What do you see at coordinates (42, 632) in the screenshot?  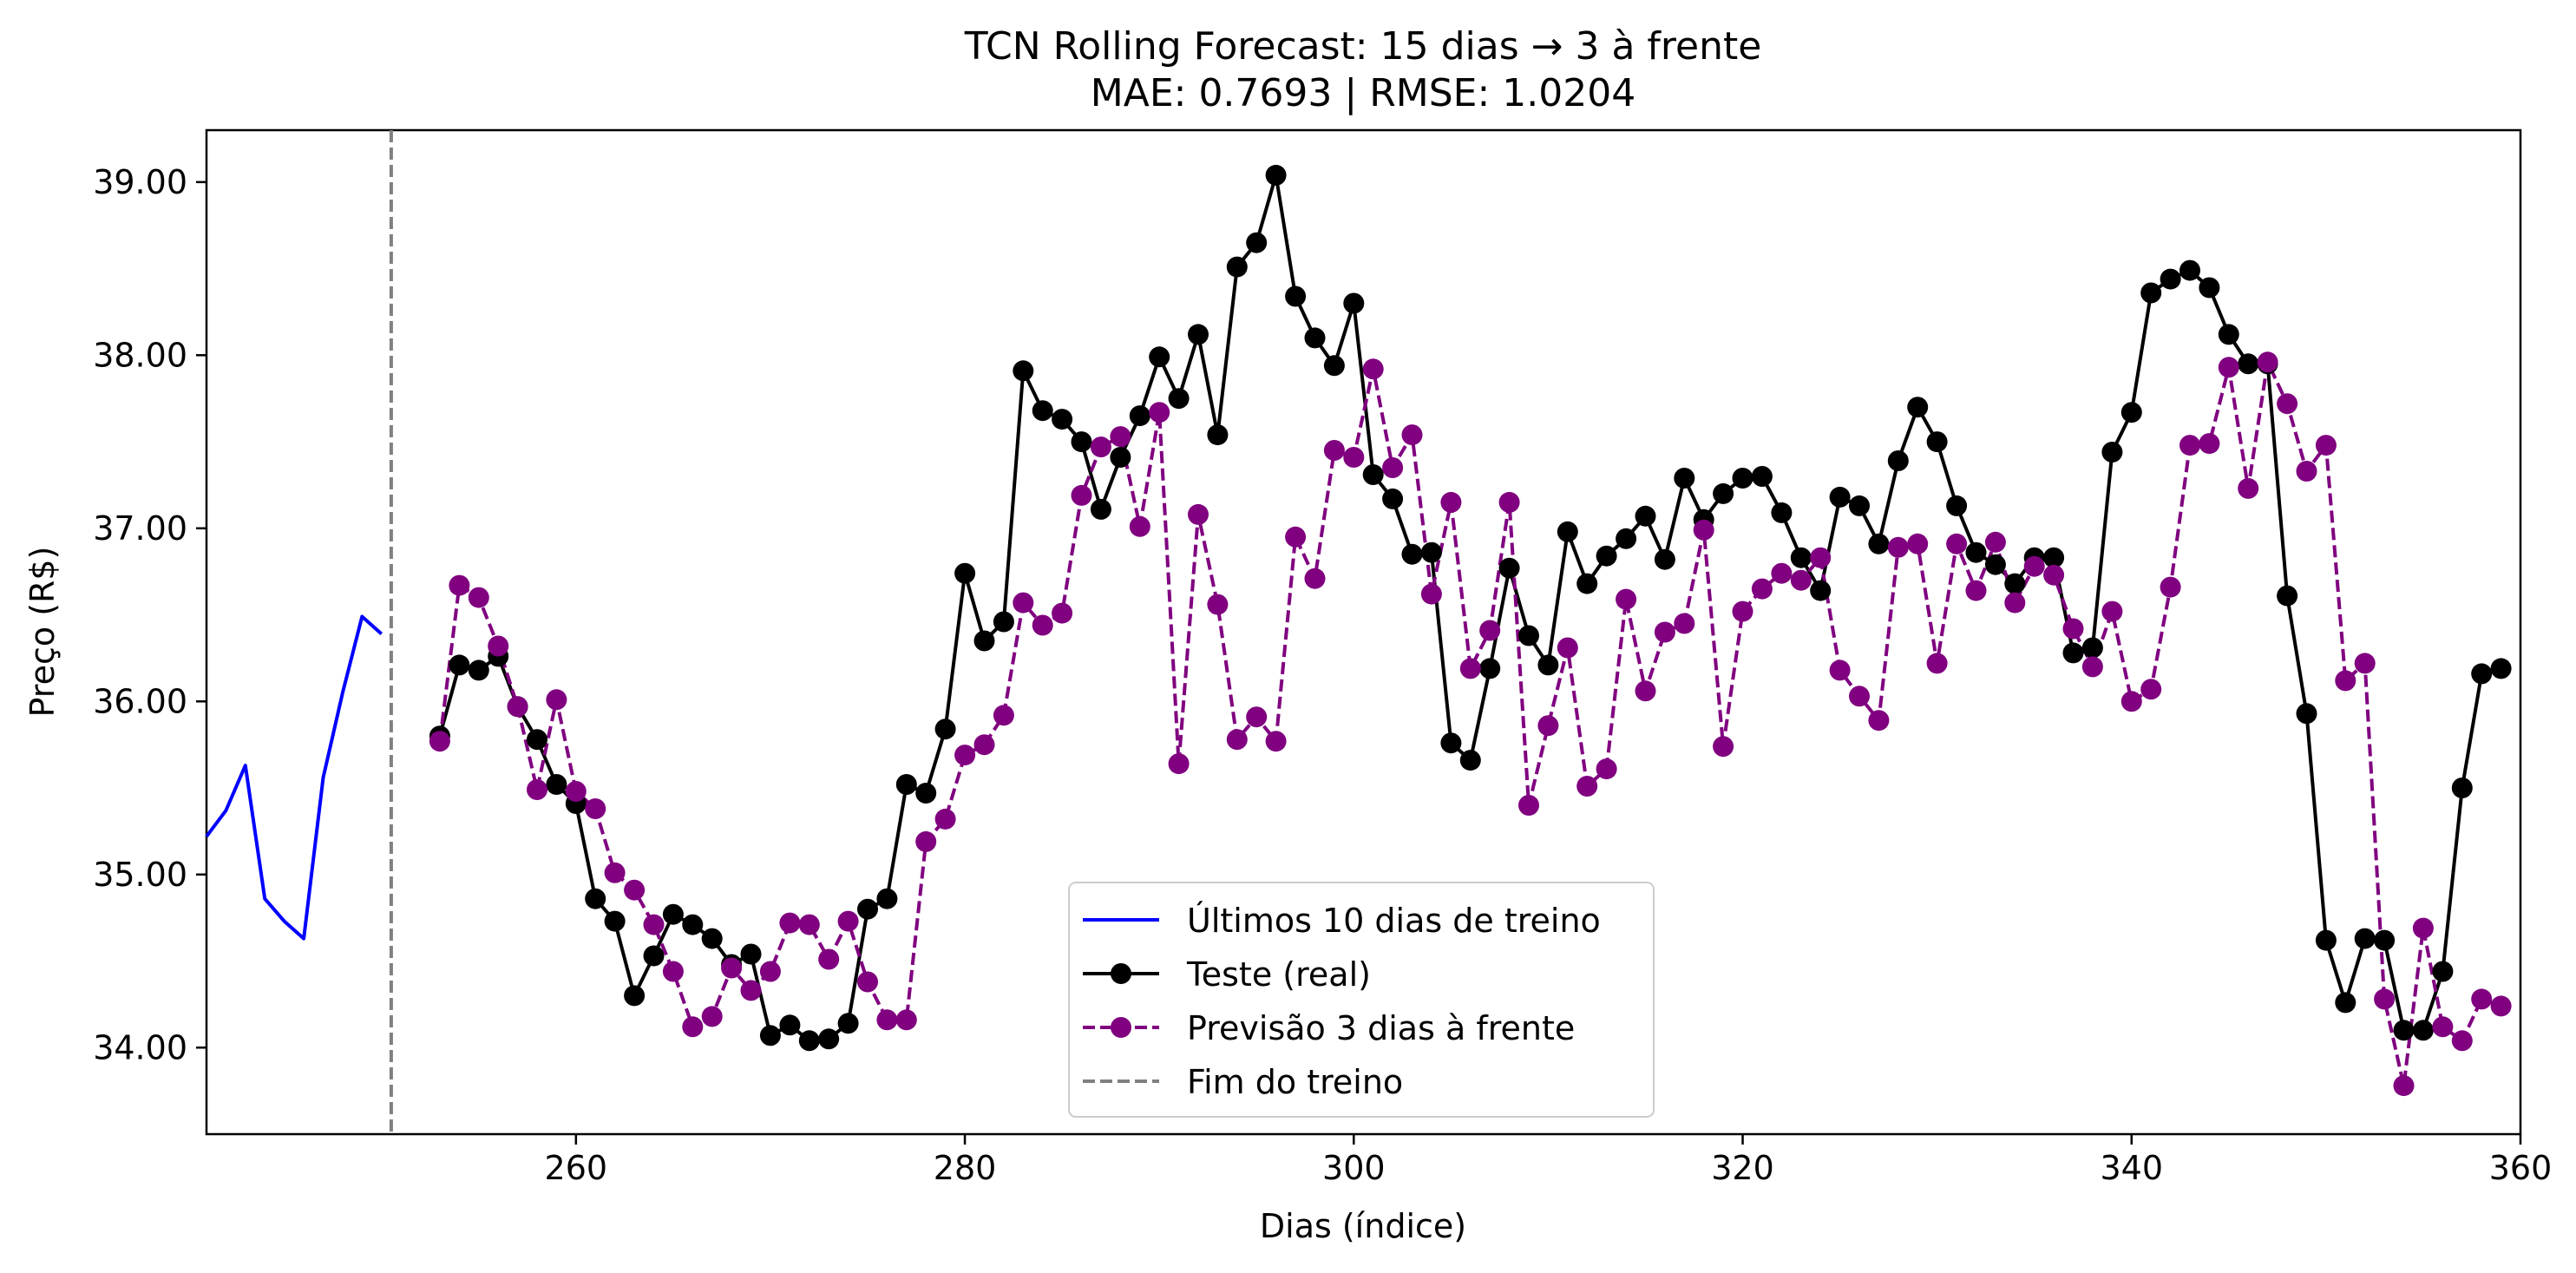 I see `y-axis-label: Preço (R$)` at bounding box center [42, 632].